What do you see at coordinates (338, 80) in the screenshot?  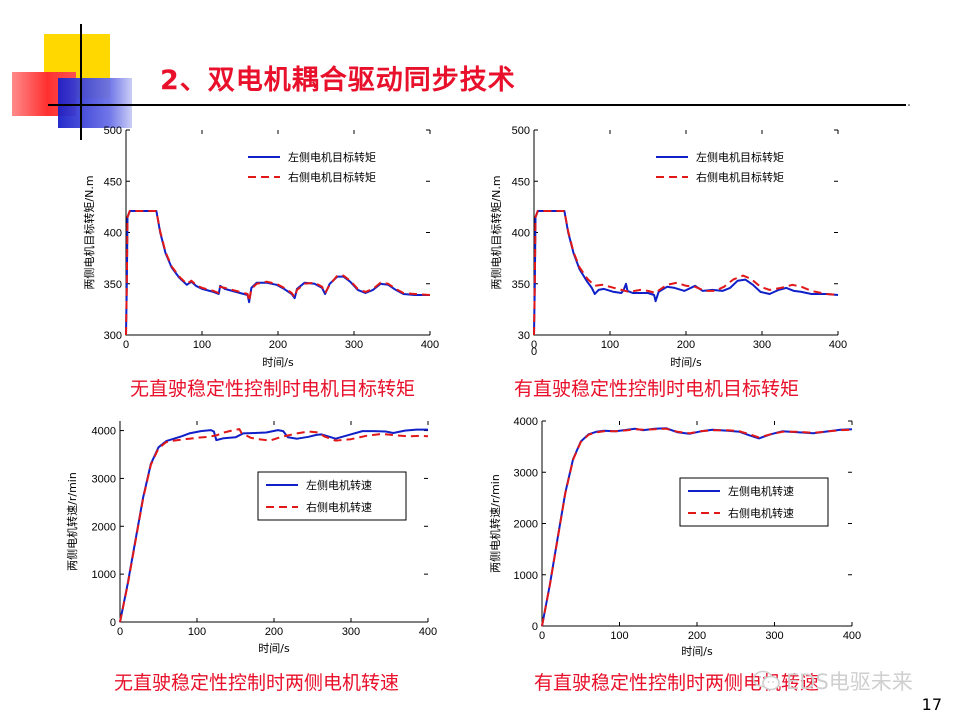 I see `slide-title: 2、双电机耦合驱动同步技术` at bounding box center [338, 80].